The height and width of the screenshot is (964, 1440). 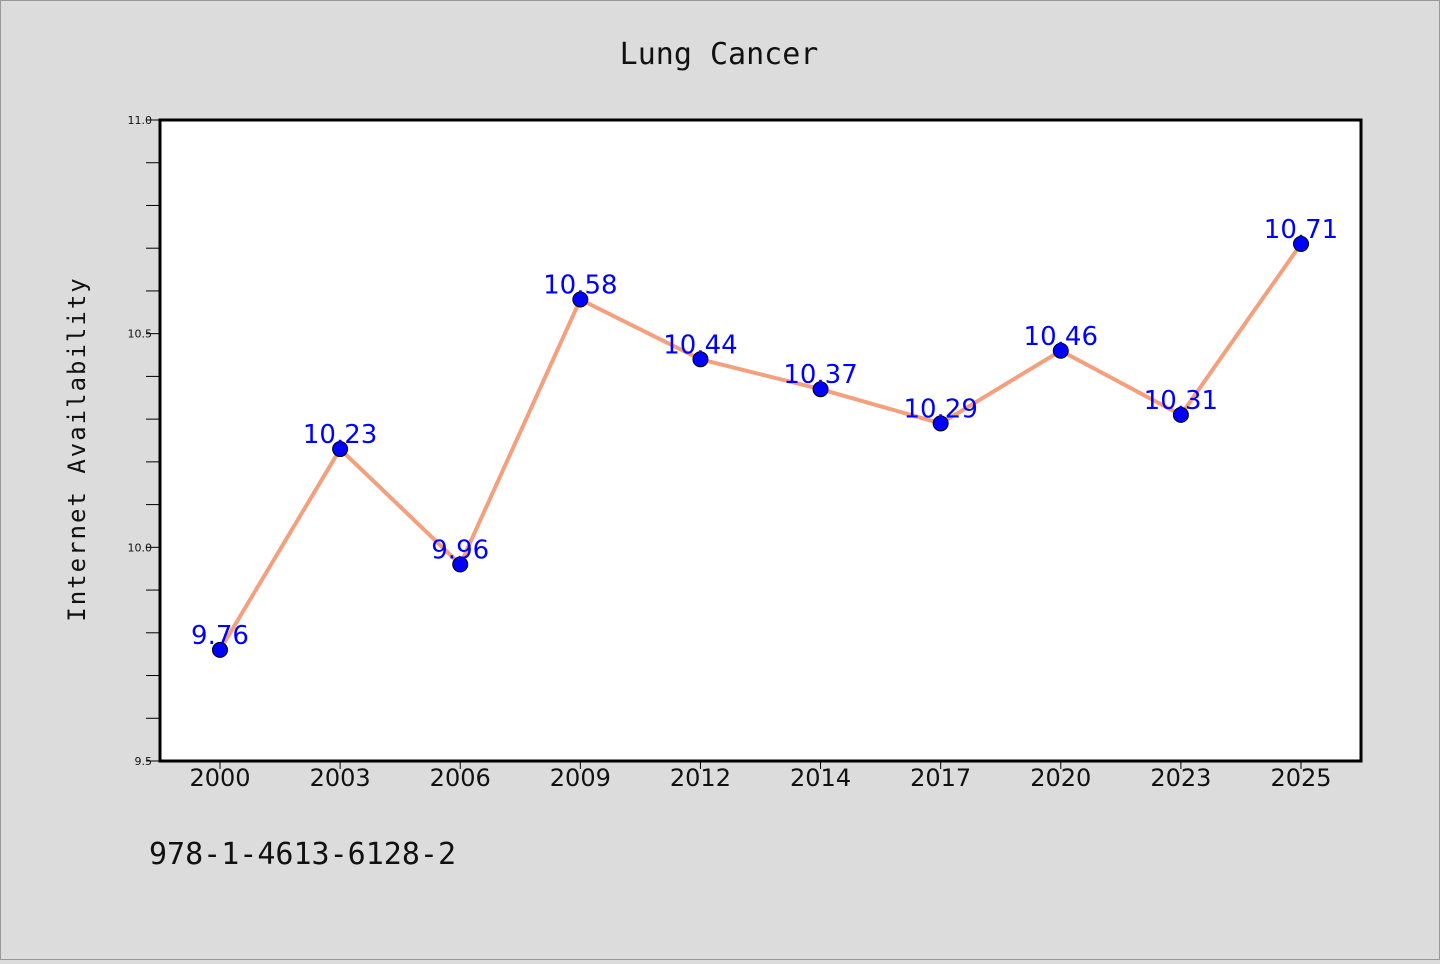 I want to click on data-label: 10.58, so click(x=580, y=285).